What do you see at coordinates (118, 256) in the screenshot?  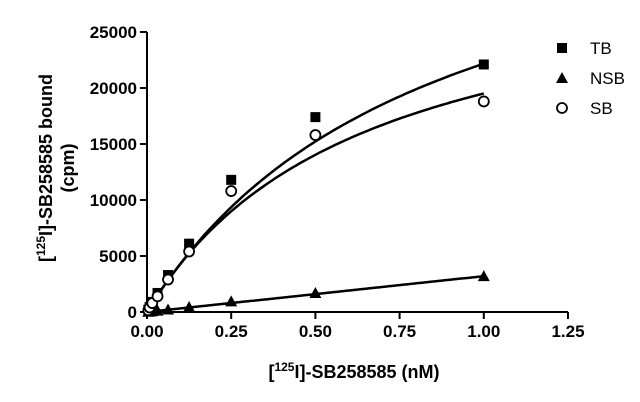 I see `y-tick-label: 5000` at bounding box center [118, 256].